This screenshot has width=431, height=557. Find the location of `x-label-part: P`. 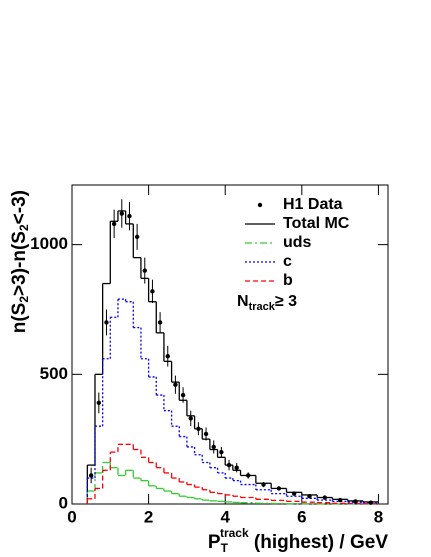

x-label-part: P is located at coordinates (214, 542).